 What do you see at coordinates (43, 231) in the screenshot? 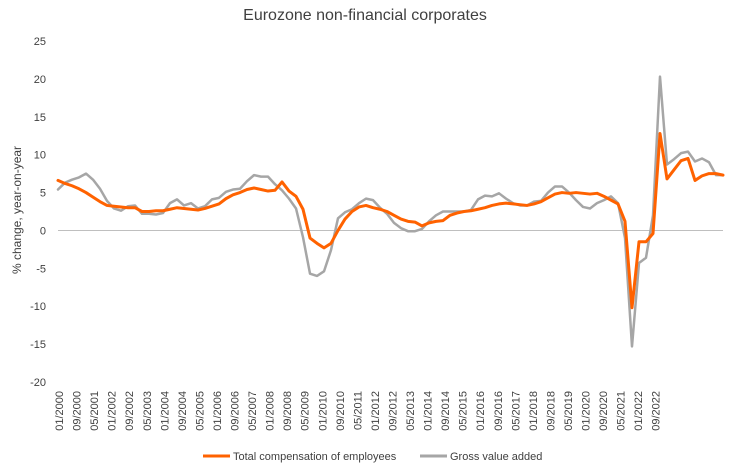
I see `y-tick-label: 0` at bounding box center [43, 231].